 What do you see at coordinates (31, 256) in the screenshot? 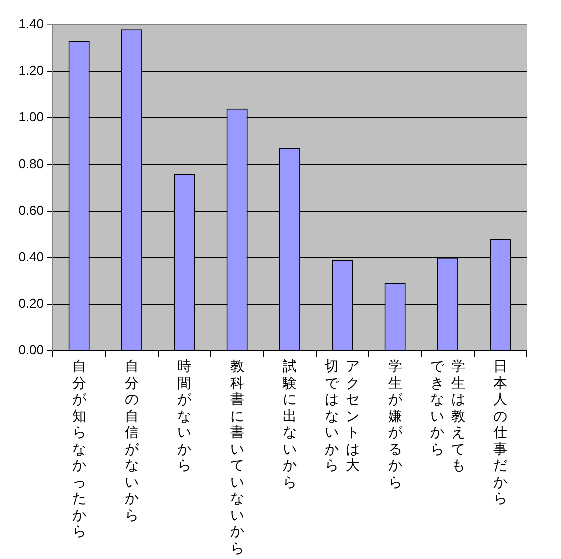
I see `y-tick-label: 0.40` at bounding box center [31, 256].